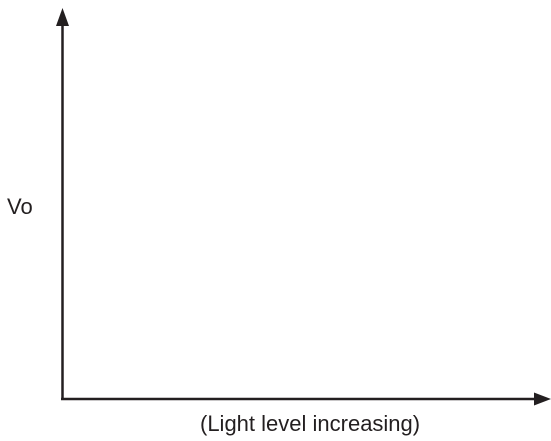  I want to click on y-axis-arrowhead, so click(62, 17).